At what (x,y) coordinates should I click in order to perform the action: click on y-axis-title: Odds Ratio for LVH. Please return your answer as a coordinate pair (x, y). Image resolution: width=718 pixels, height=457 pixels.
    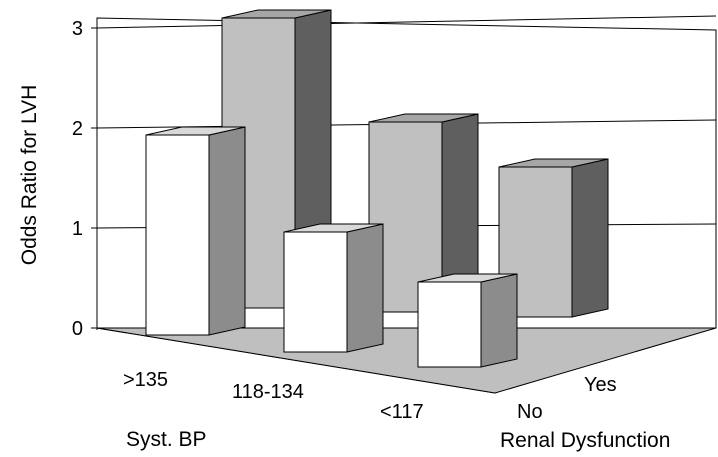
    Looking at the image, I should click on (29, 175).